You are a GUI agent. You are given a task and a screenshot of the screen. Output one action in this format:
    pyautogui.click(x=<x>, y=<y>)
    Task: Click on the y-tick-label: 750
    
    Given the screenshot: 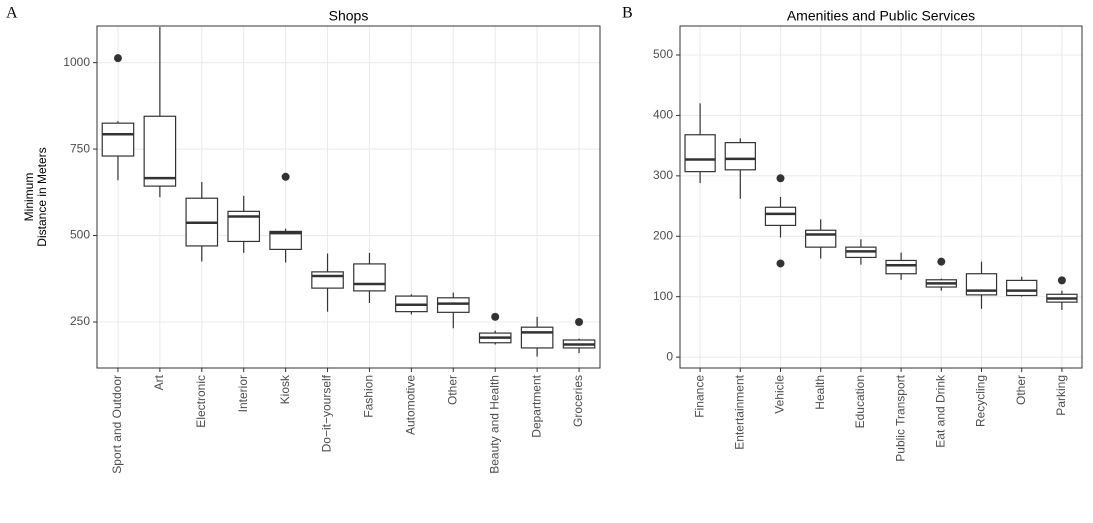 What is the action you would take?
    pyautogui.click(x=80, y=148)
    